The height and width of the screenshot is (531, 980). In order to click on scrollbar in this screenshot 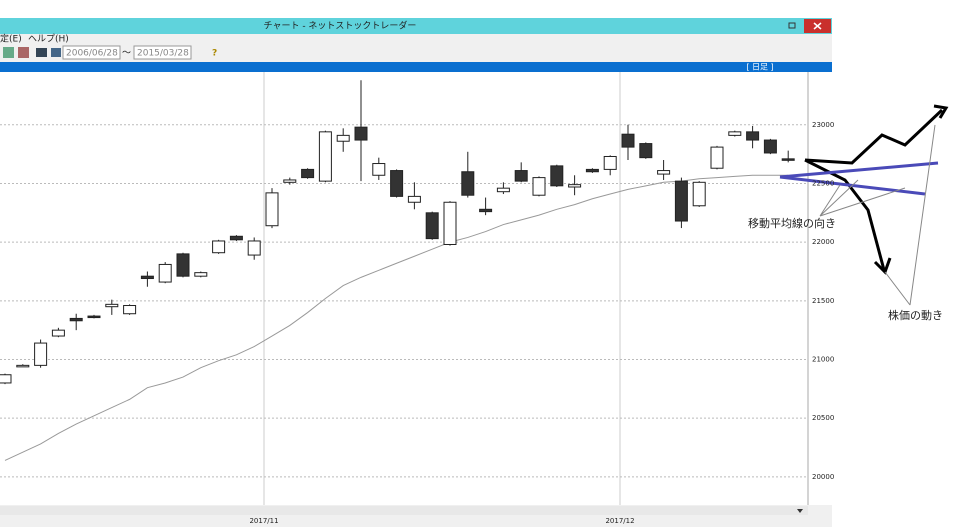, I will do `click(404, 510)`.